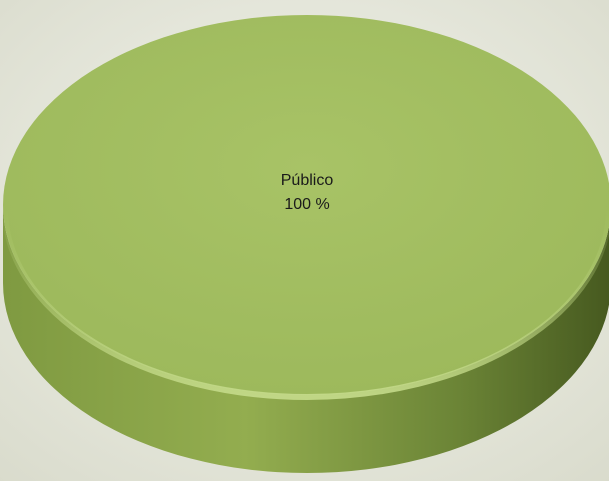  I want to click on slice-percentage-label: 100 %, so click(306, 204).